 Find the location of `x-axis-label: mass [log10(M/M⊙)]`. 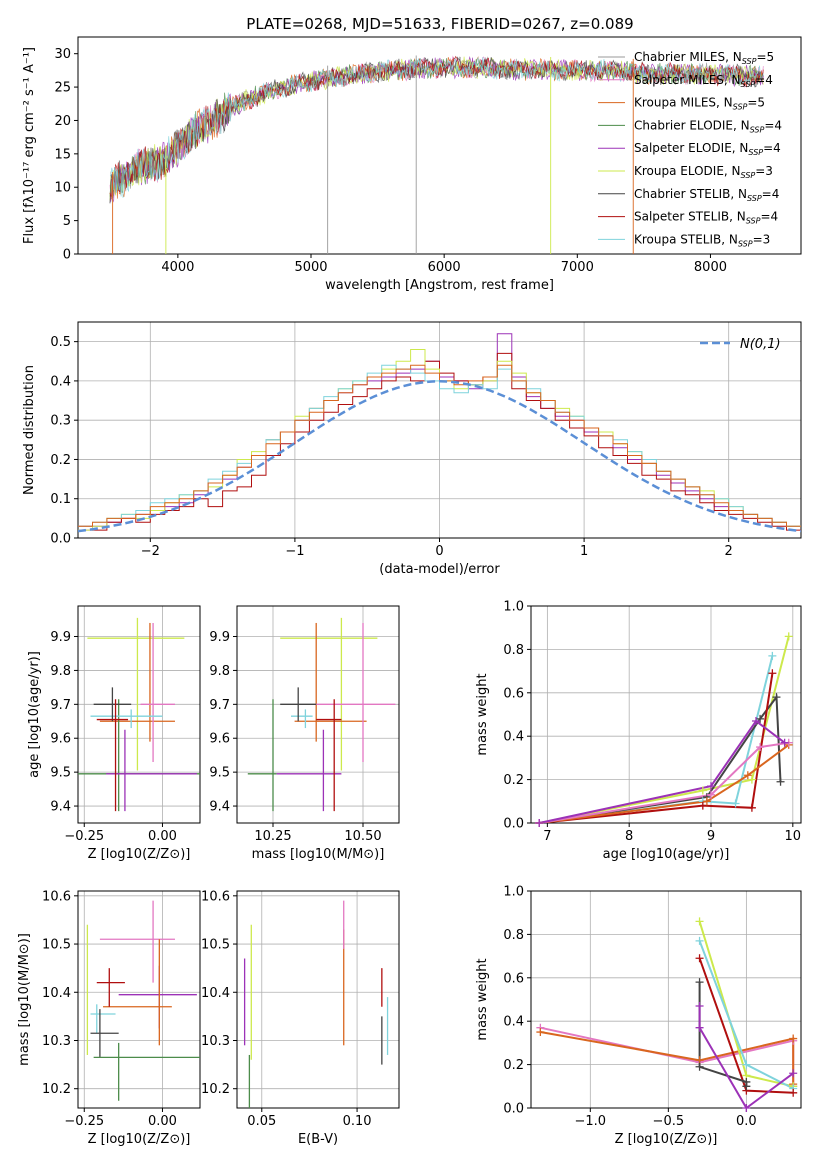

x-axis-label: mass [log10(M/M⊙)] is located at coordinates (318, 854).